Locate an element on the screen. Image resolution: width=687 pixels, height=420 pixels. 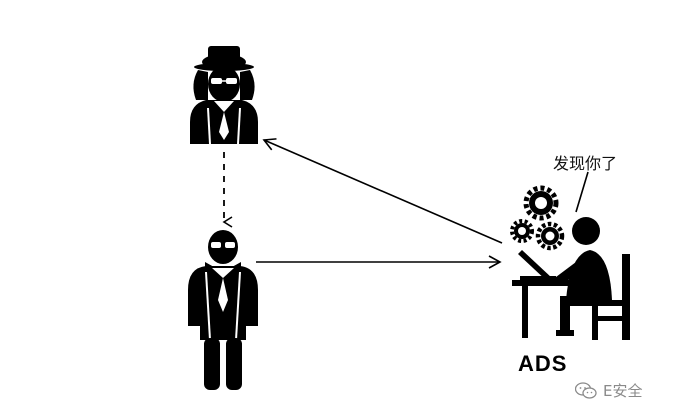
speech-pointer is located at coordinates (582, 192).